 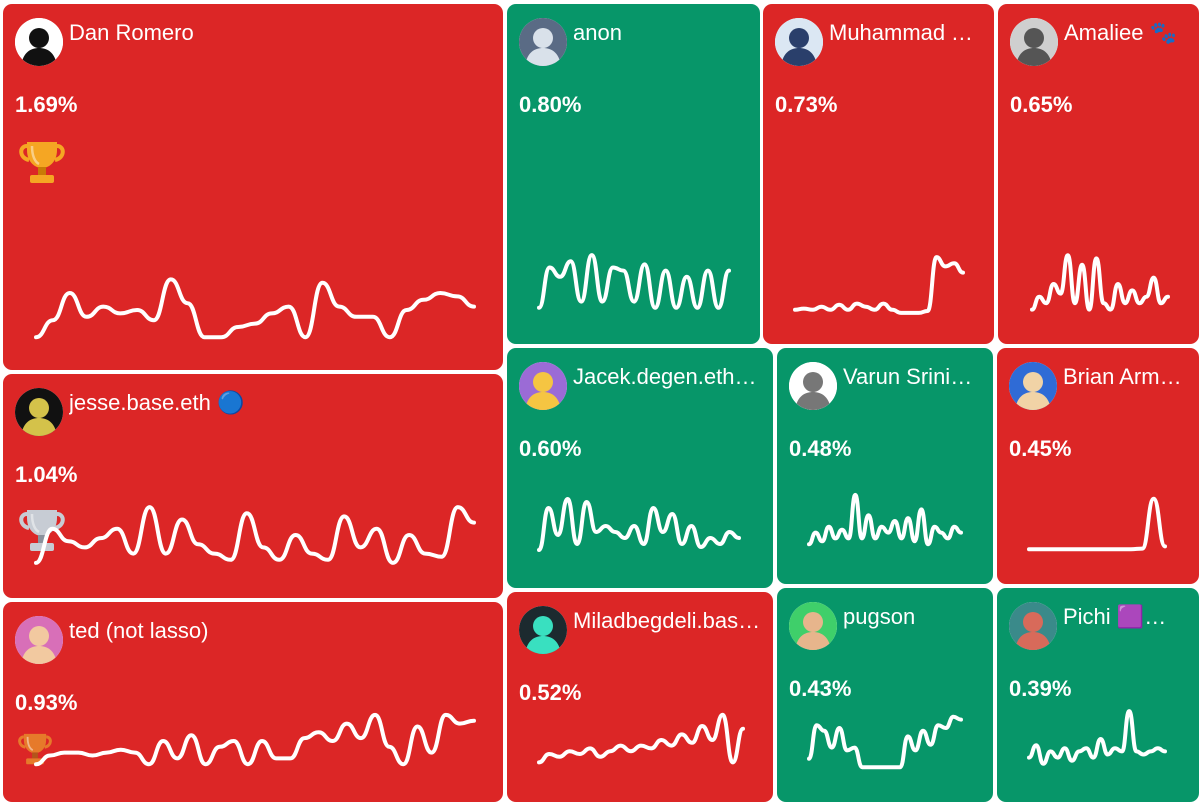 I want to click on tile-name: Pichi 🟪🟪🟪, so click(x=1125, y=616).